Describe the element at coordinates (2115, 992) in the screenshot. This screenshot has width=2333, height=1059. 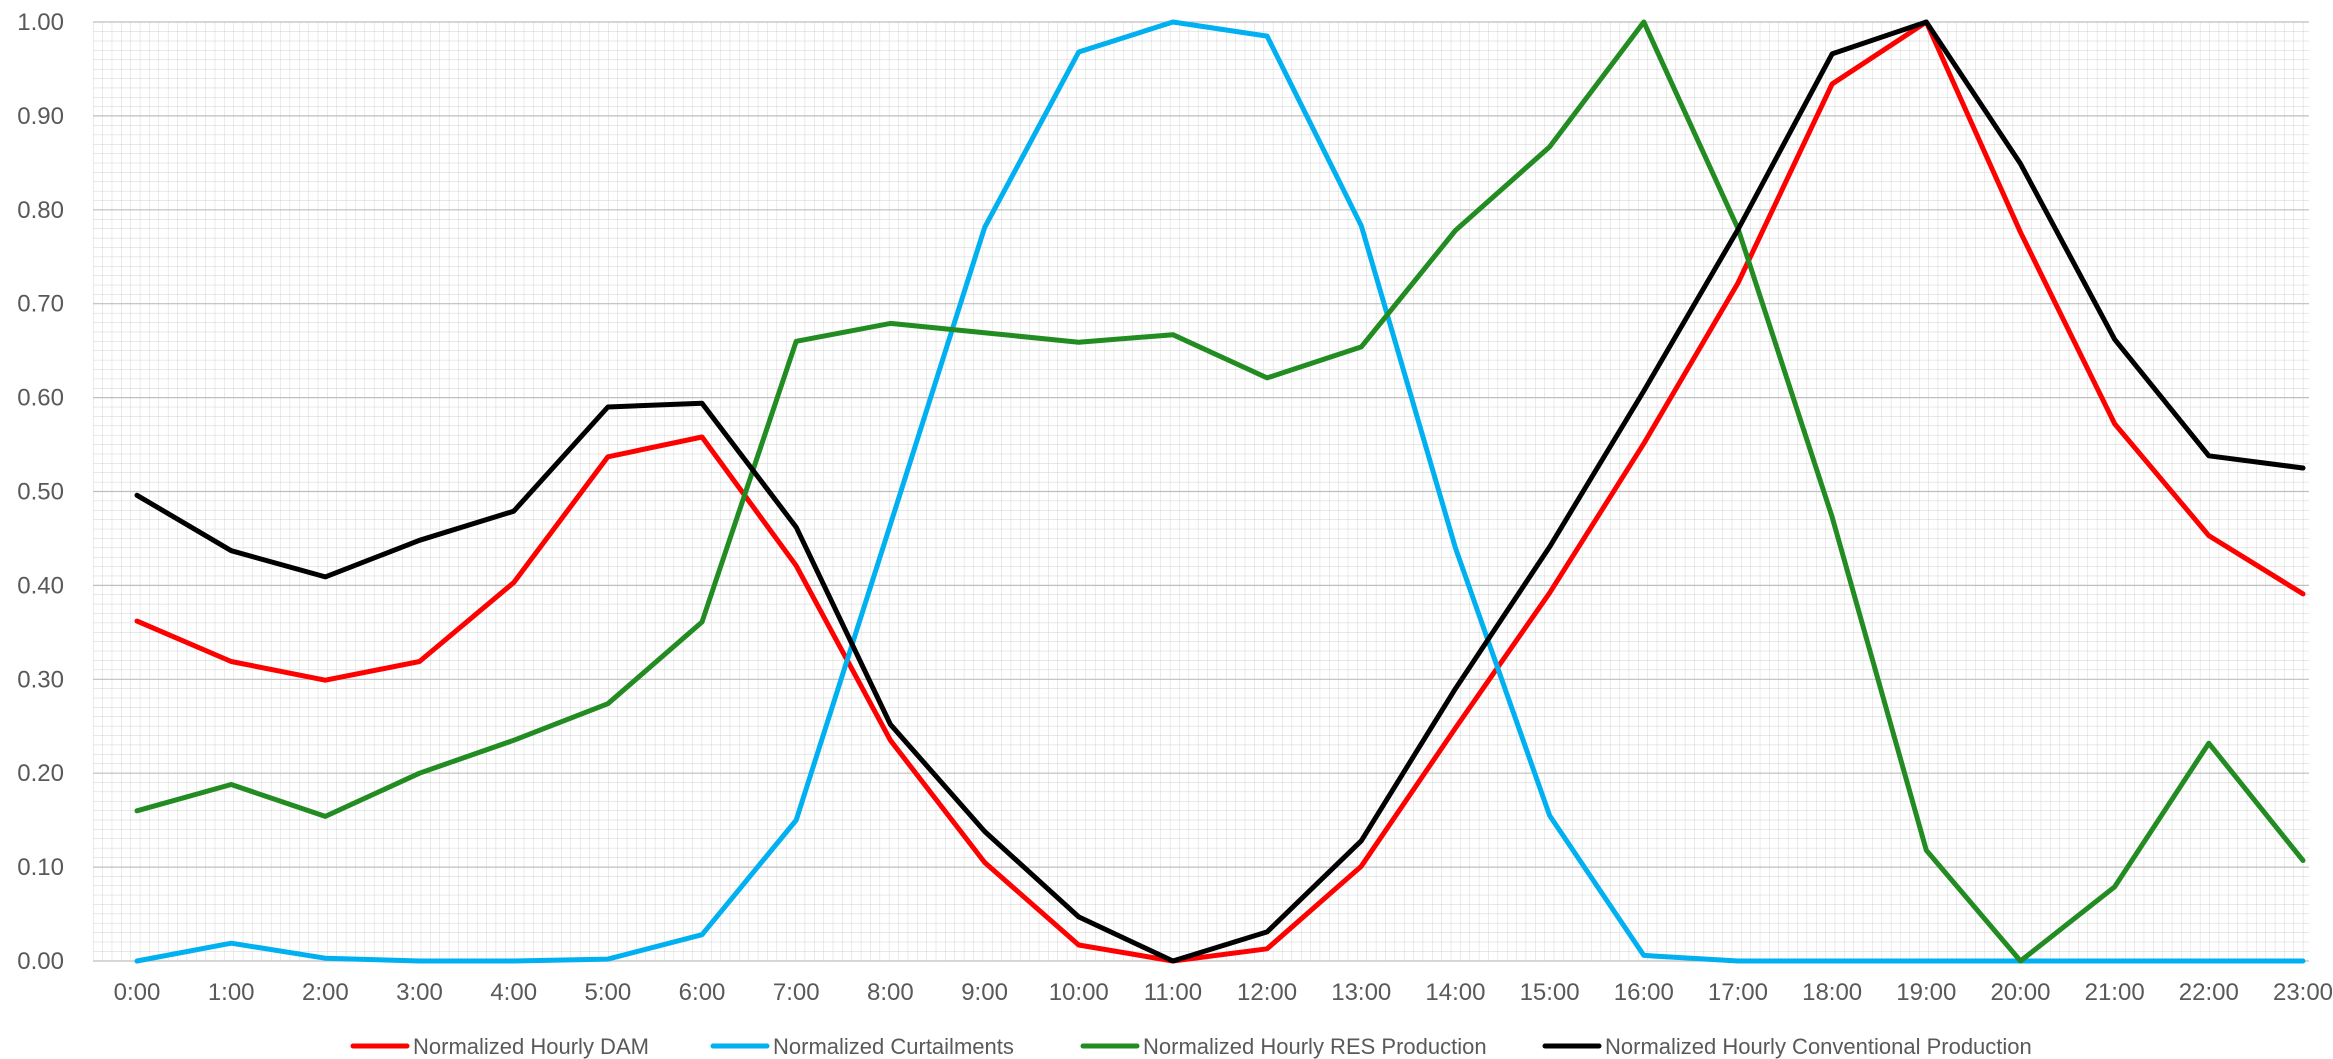
I see `x-tick-label: 21:00` at that location.